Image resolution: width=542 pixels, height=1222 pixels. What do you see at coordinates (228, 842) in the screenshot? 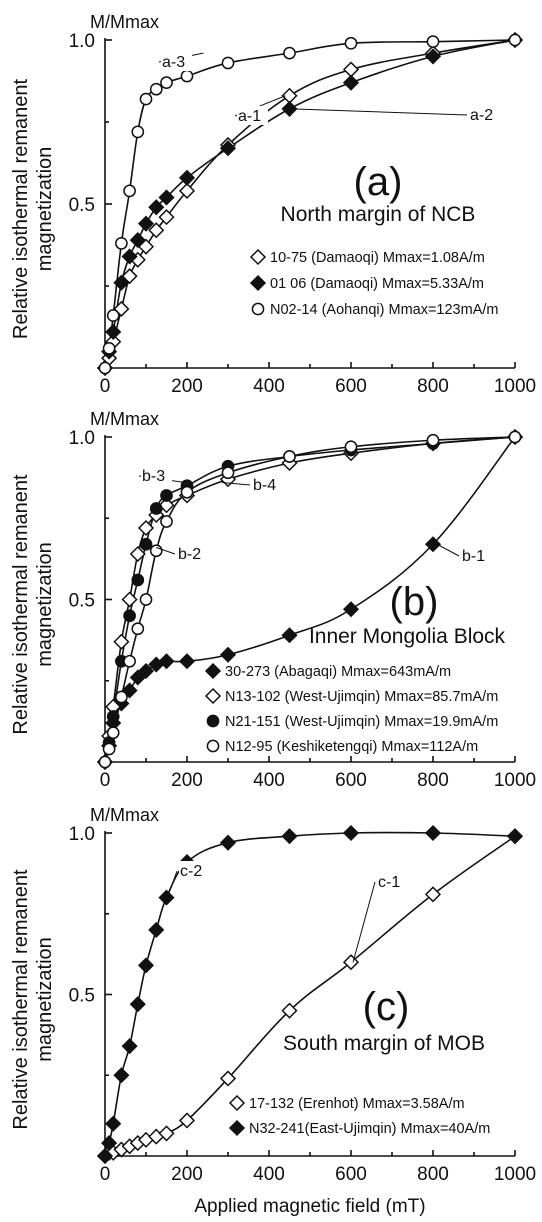
I see `marker-panel2-series1-point10` at bounding box center [228, 842].